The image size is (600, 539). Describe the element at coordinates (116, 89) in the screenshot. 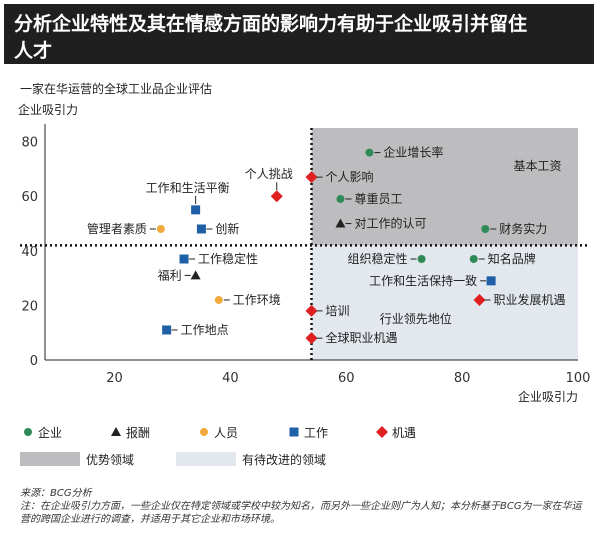

I see `chart-subtitle: 一家在华运营的全球工业品企业评估` at that location.